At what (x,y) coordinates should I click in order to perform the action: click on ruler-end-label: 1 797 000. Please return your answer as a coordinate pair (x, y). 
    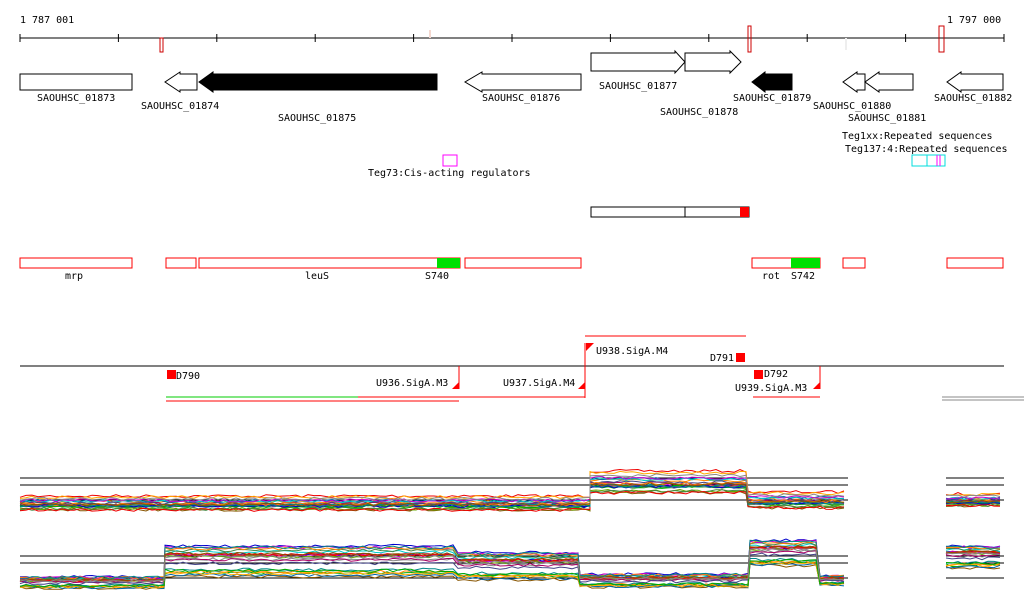
    Looking at the image, I should click on (974, 20).